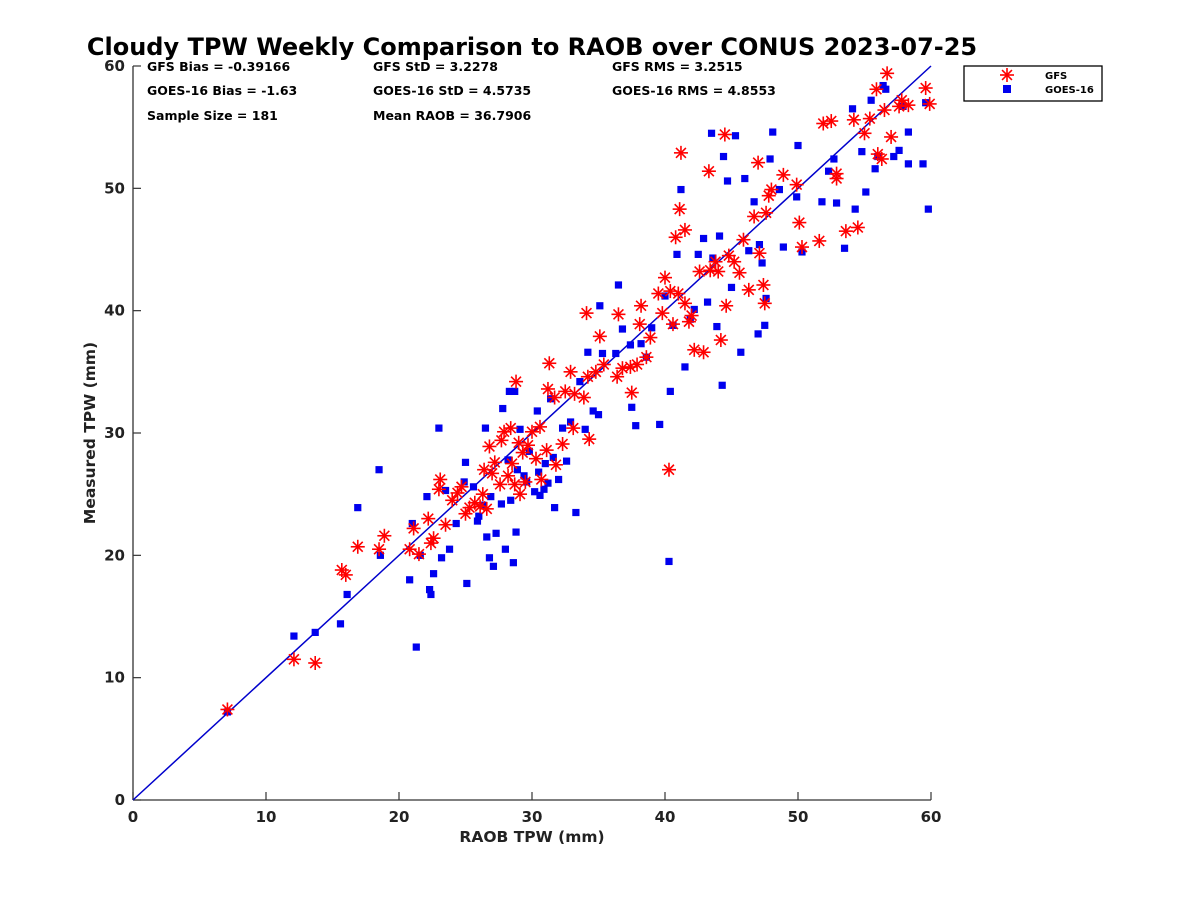  Describe the element at coordinates (114, 66) in the screenshot. I see `y-tick-label: 60` at that location.